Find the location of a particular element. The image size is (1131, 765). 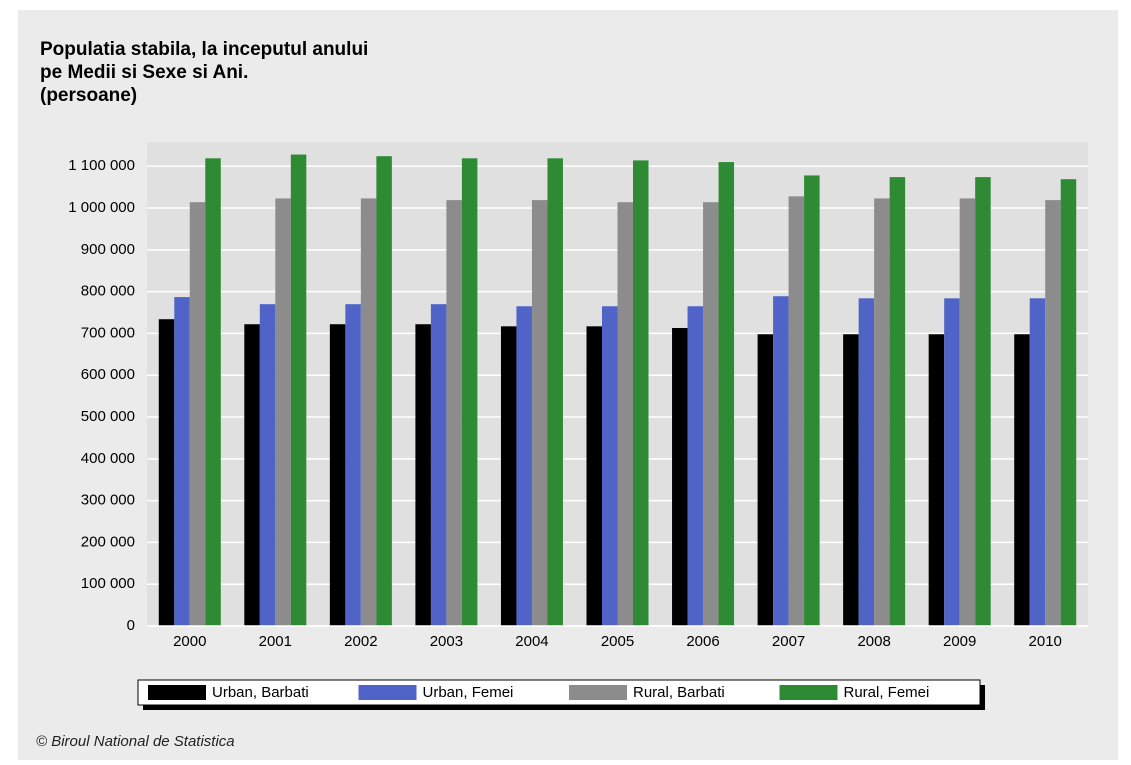

legend-label: Urban, Barbati is located at coordinates (260, 692).